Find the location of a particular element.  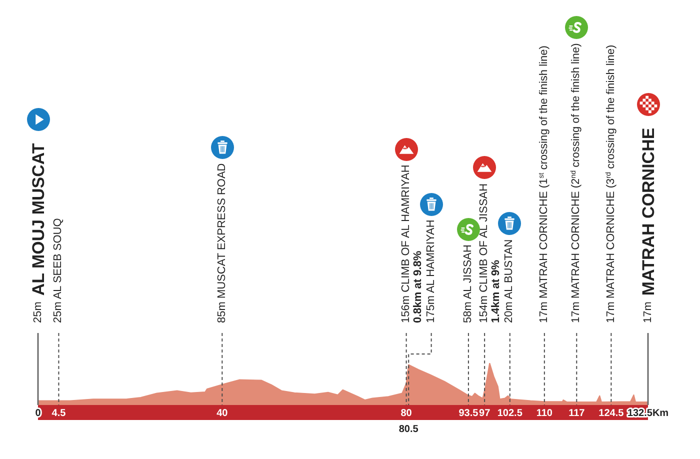

ref-line-label: 58m AL JISSAH is located at coordinates (468, 283).